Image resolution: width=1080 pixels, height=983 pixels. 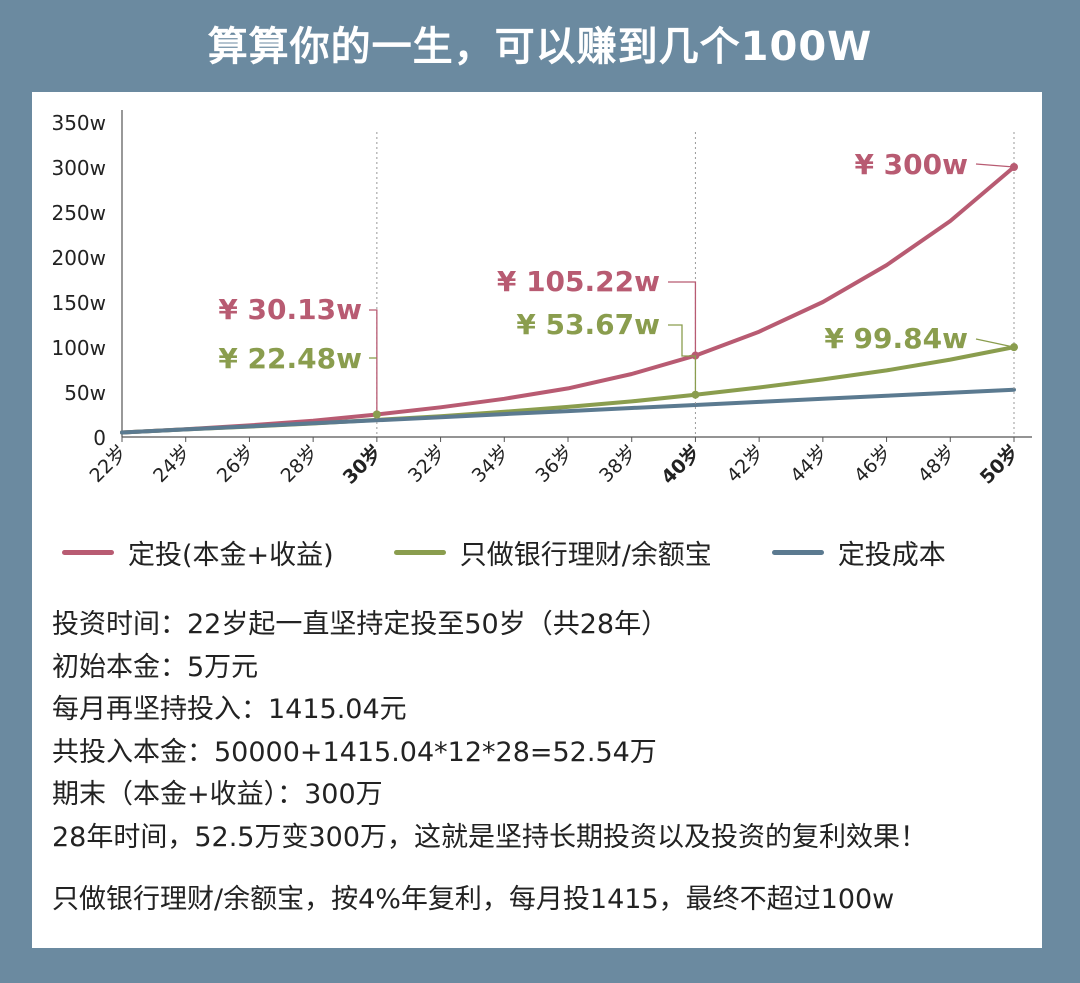 I want to click on y-tick-label: 100w, so click(x=78, y=348).